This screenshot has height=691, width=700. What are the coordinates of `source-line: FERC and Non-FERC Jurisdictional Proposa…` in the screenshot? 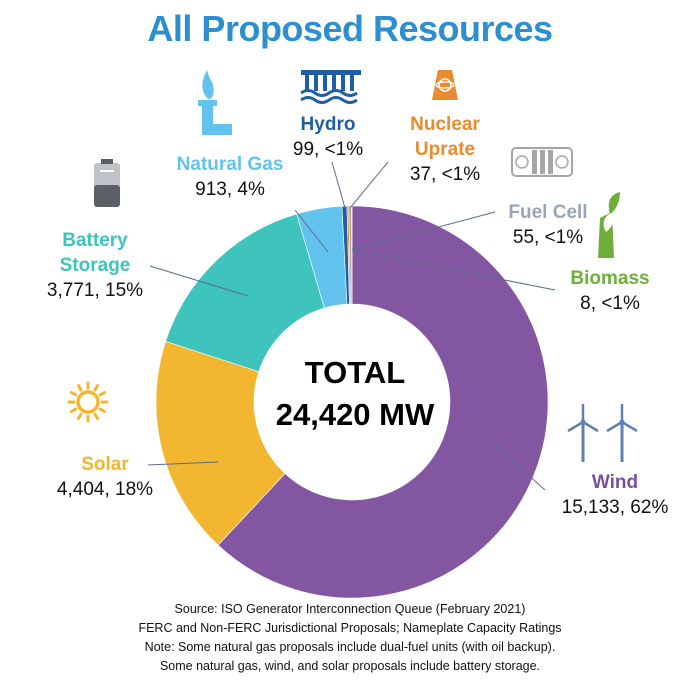 It's located at (350, 628).